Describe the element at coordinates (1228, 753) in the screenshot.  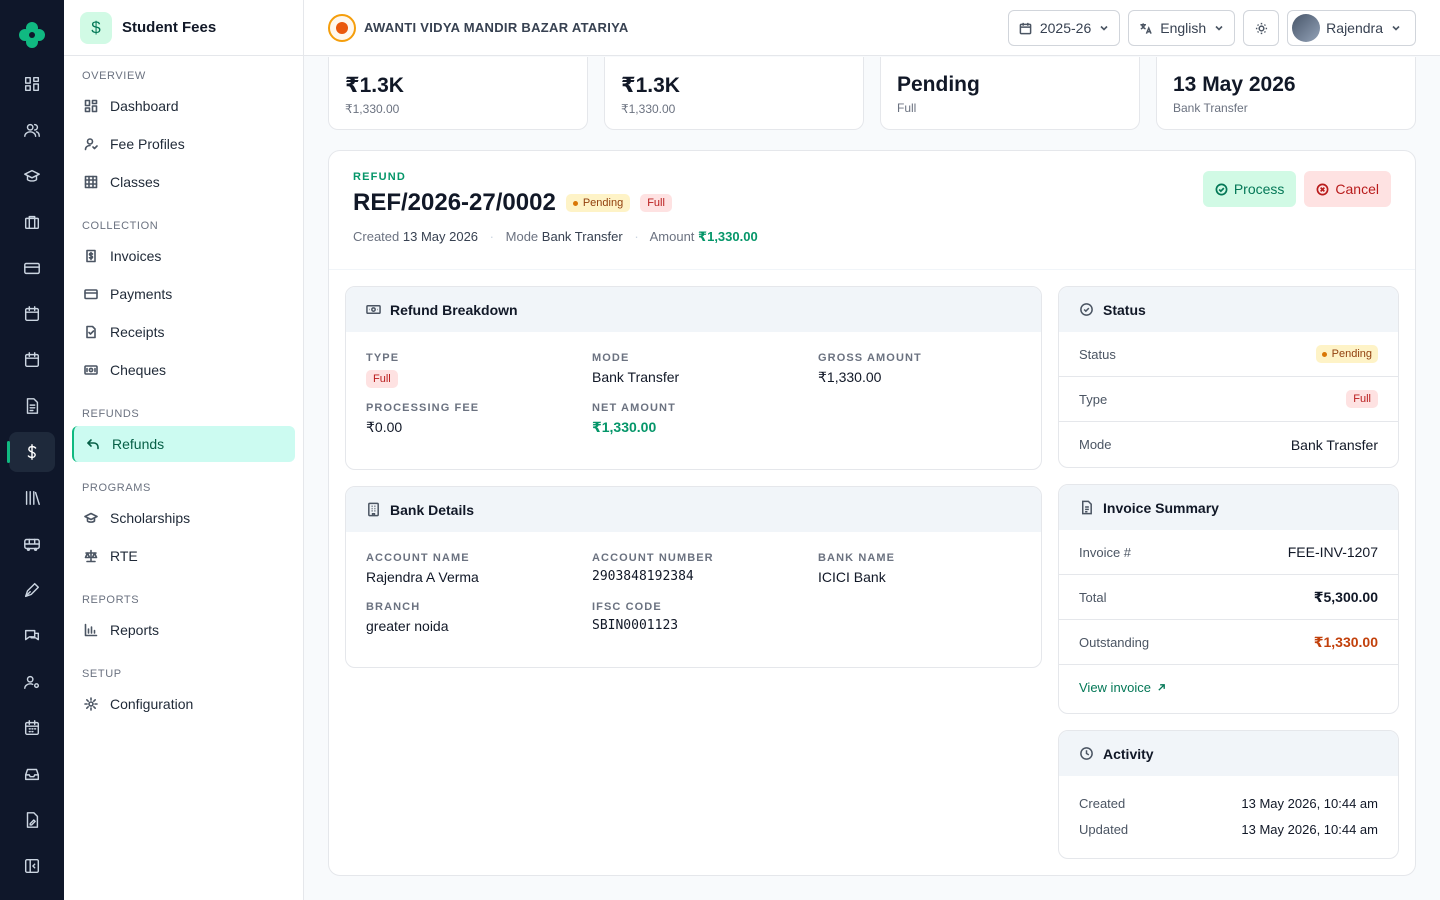
I see `panel-header: Activity` at that location.